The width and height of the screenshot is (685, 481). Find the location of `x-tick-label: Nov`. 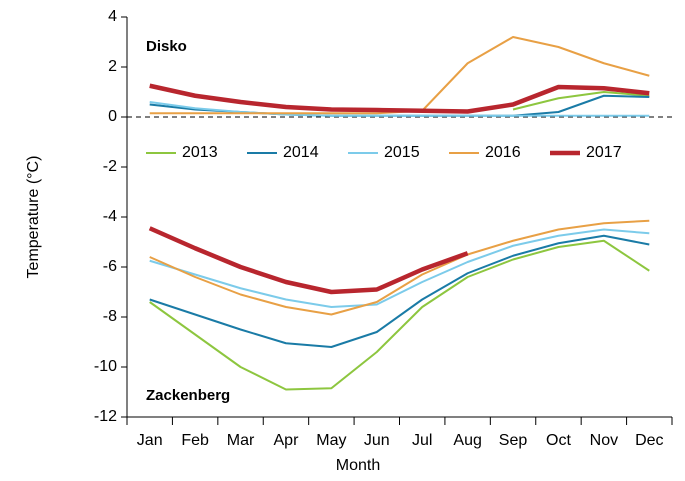

x-tick-label: Nov is located at coordinates (604, 440).